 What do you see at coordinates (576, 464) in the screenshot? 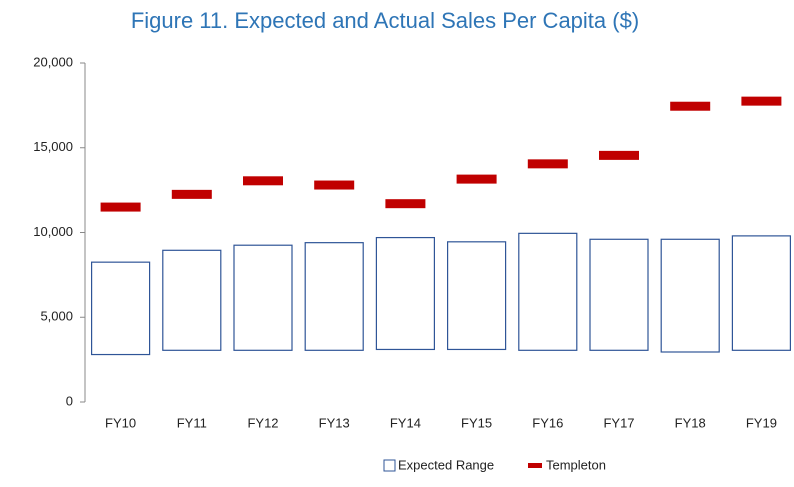
I see `legend-label: Templeton` at bounding box center [576, 464].